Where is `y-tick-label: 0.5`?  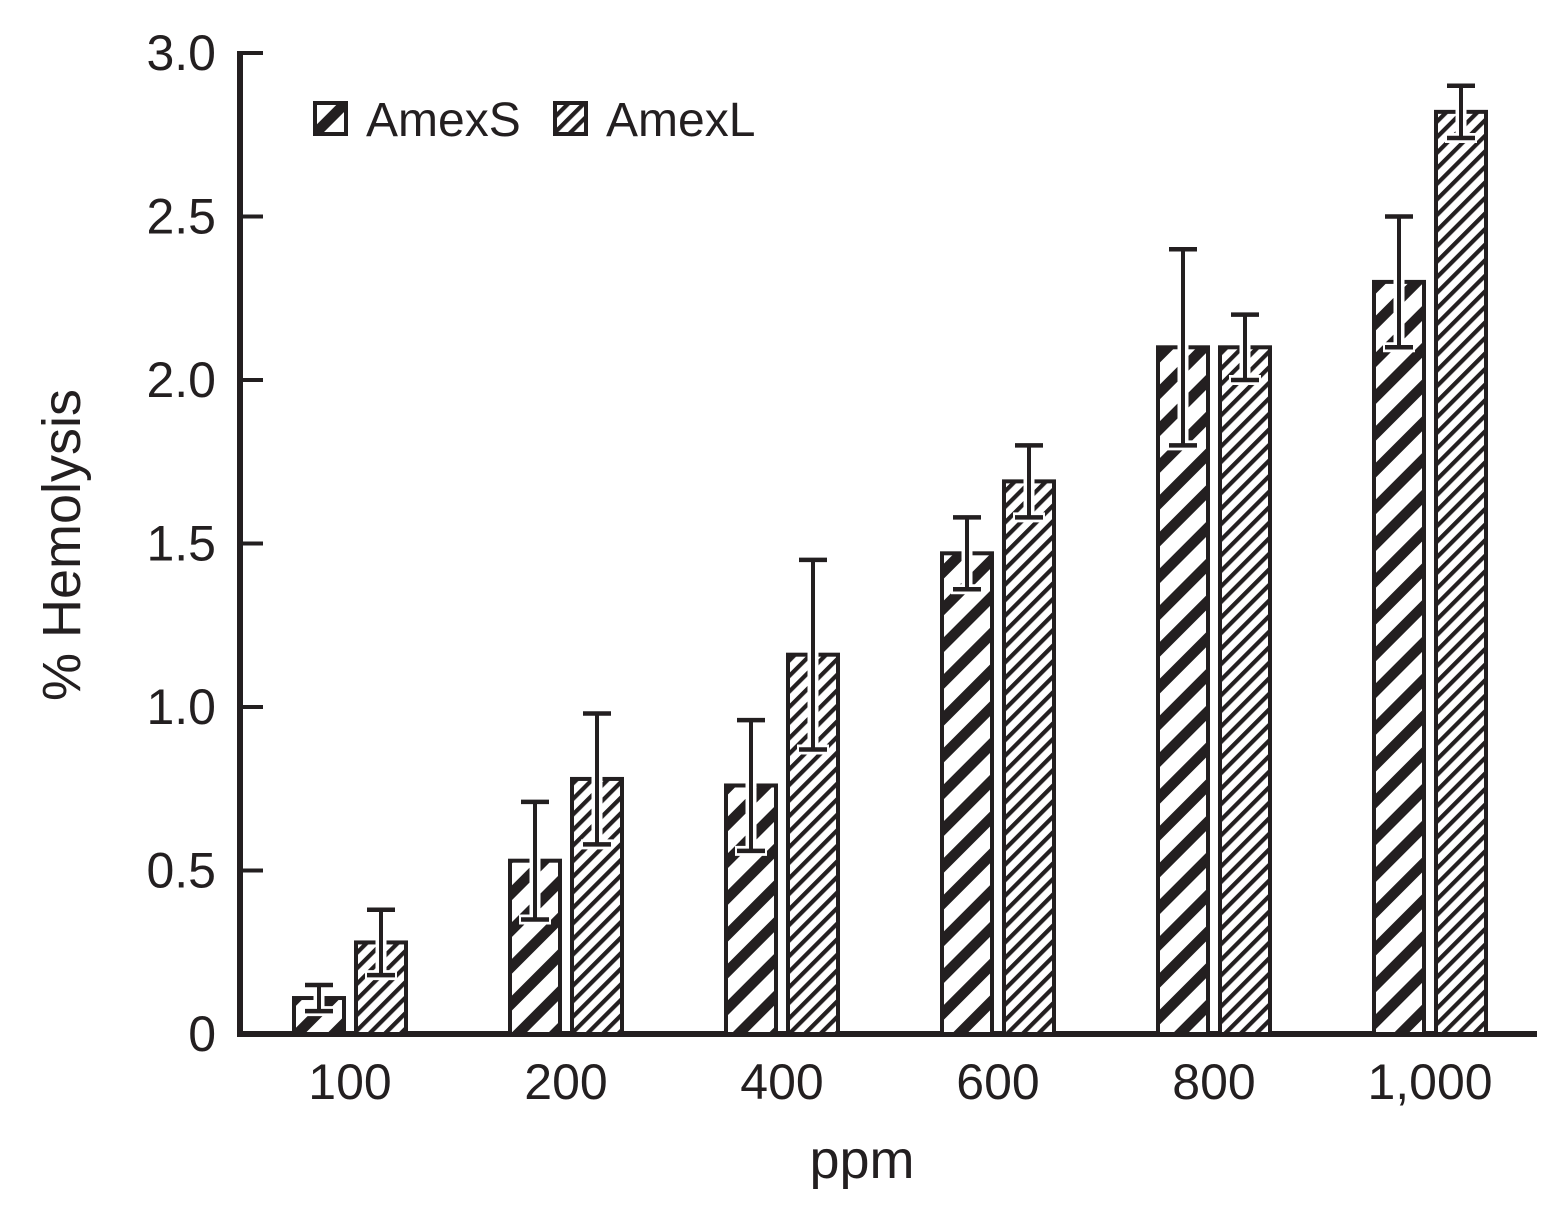 y-tick-label: 0.5 is located at coordinates (181, 871).